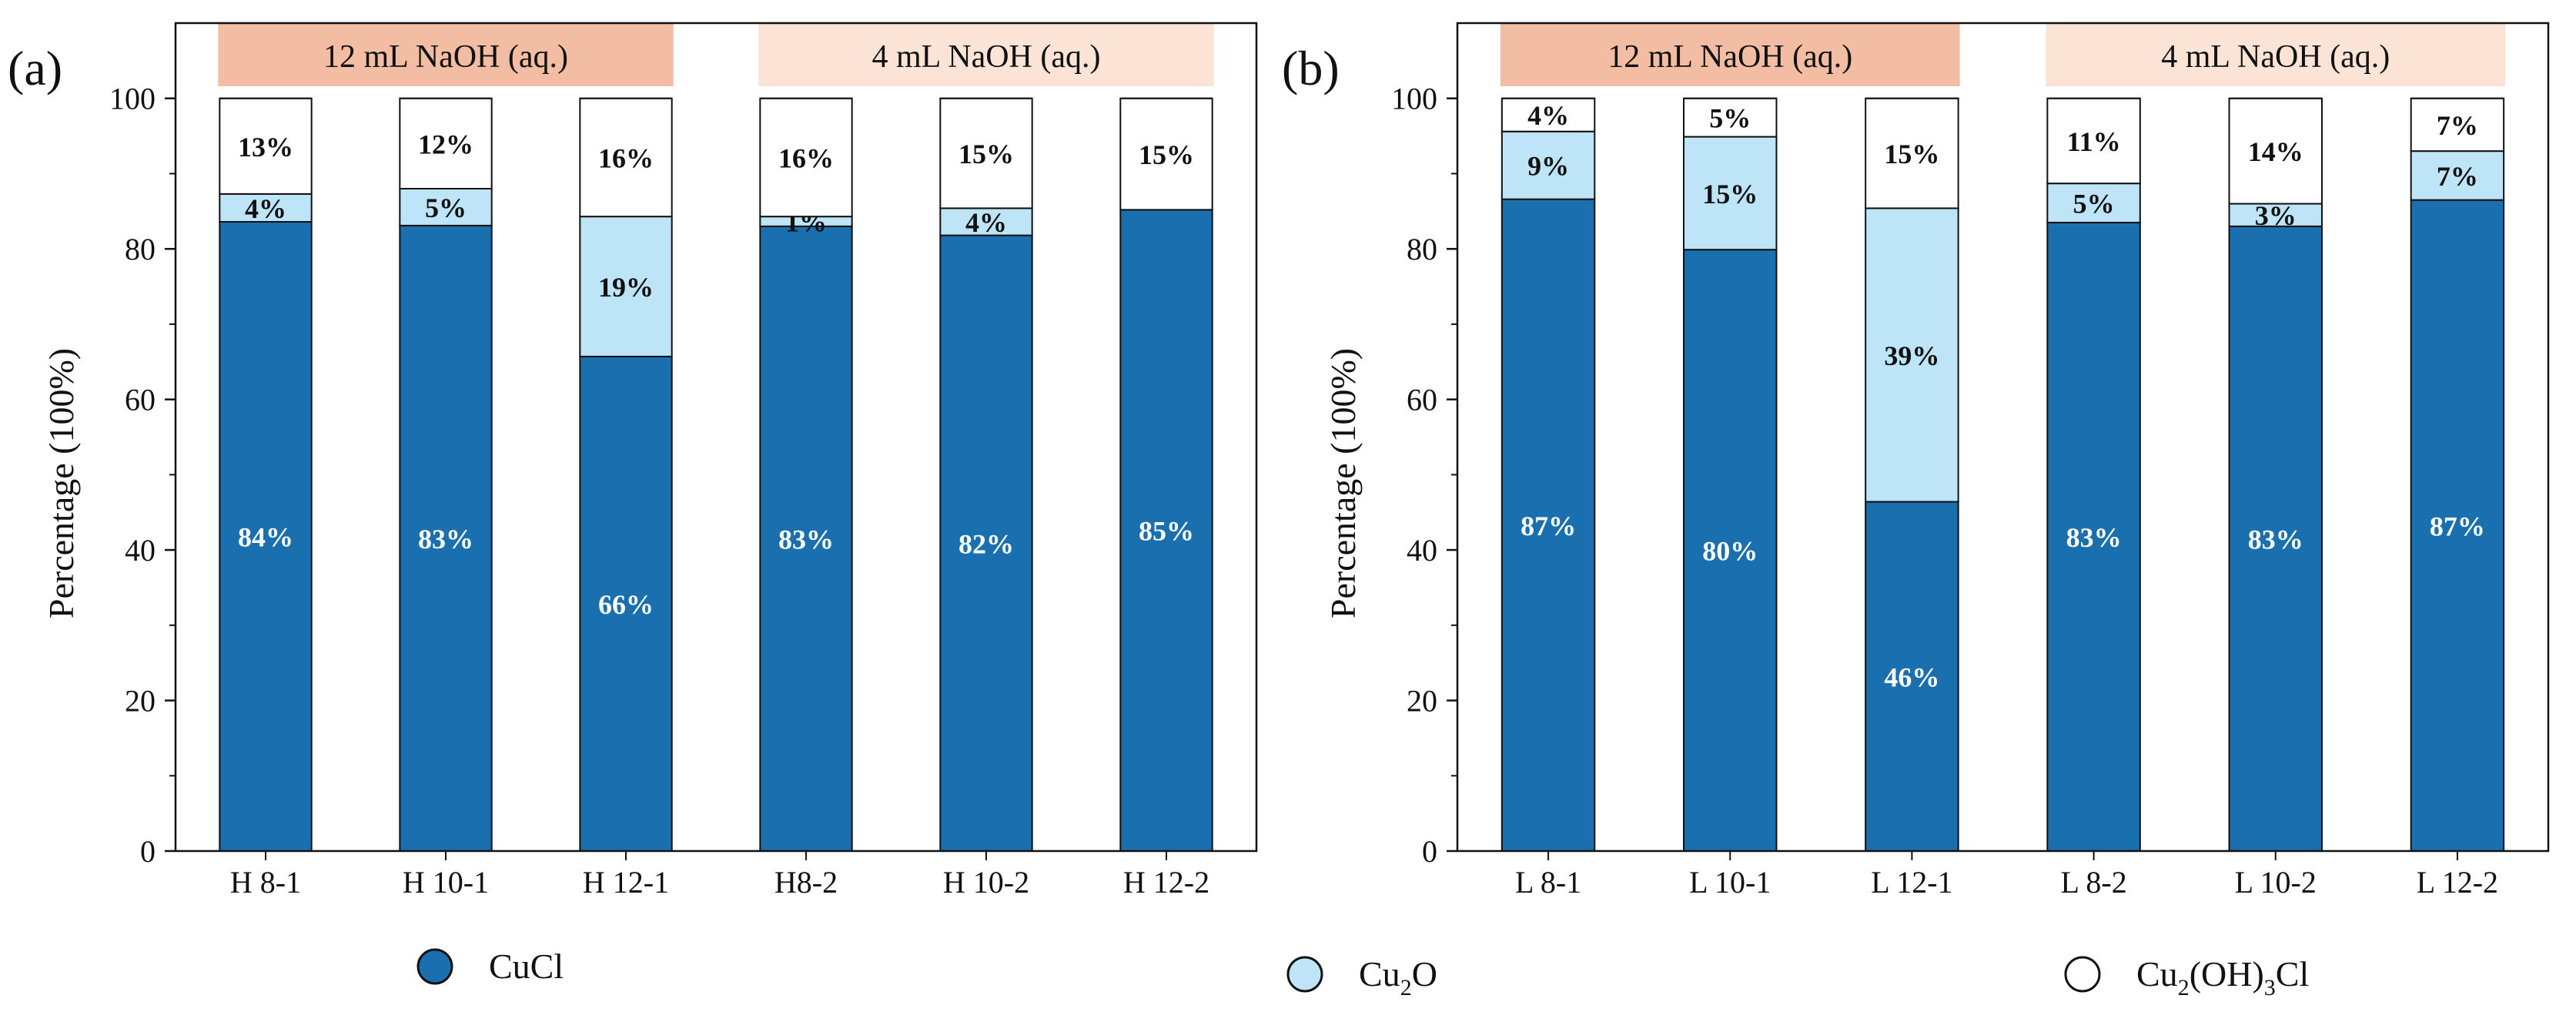 This screenshot has height=1022, width=2576. I want to click on data-label-cucl-5: 87%, so click(2458, 526).